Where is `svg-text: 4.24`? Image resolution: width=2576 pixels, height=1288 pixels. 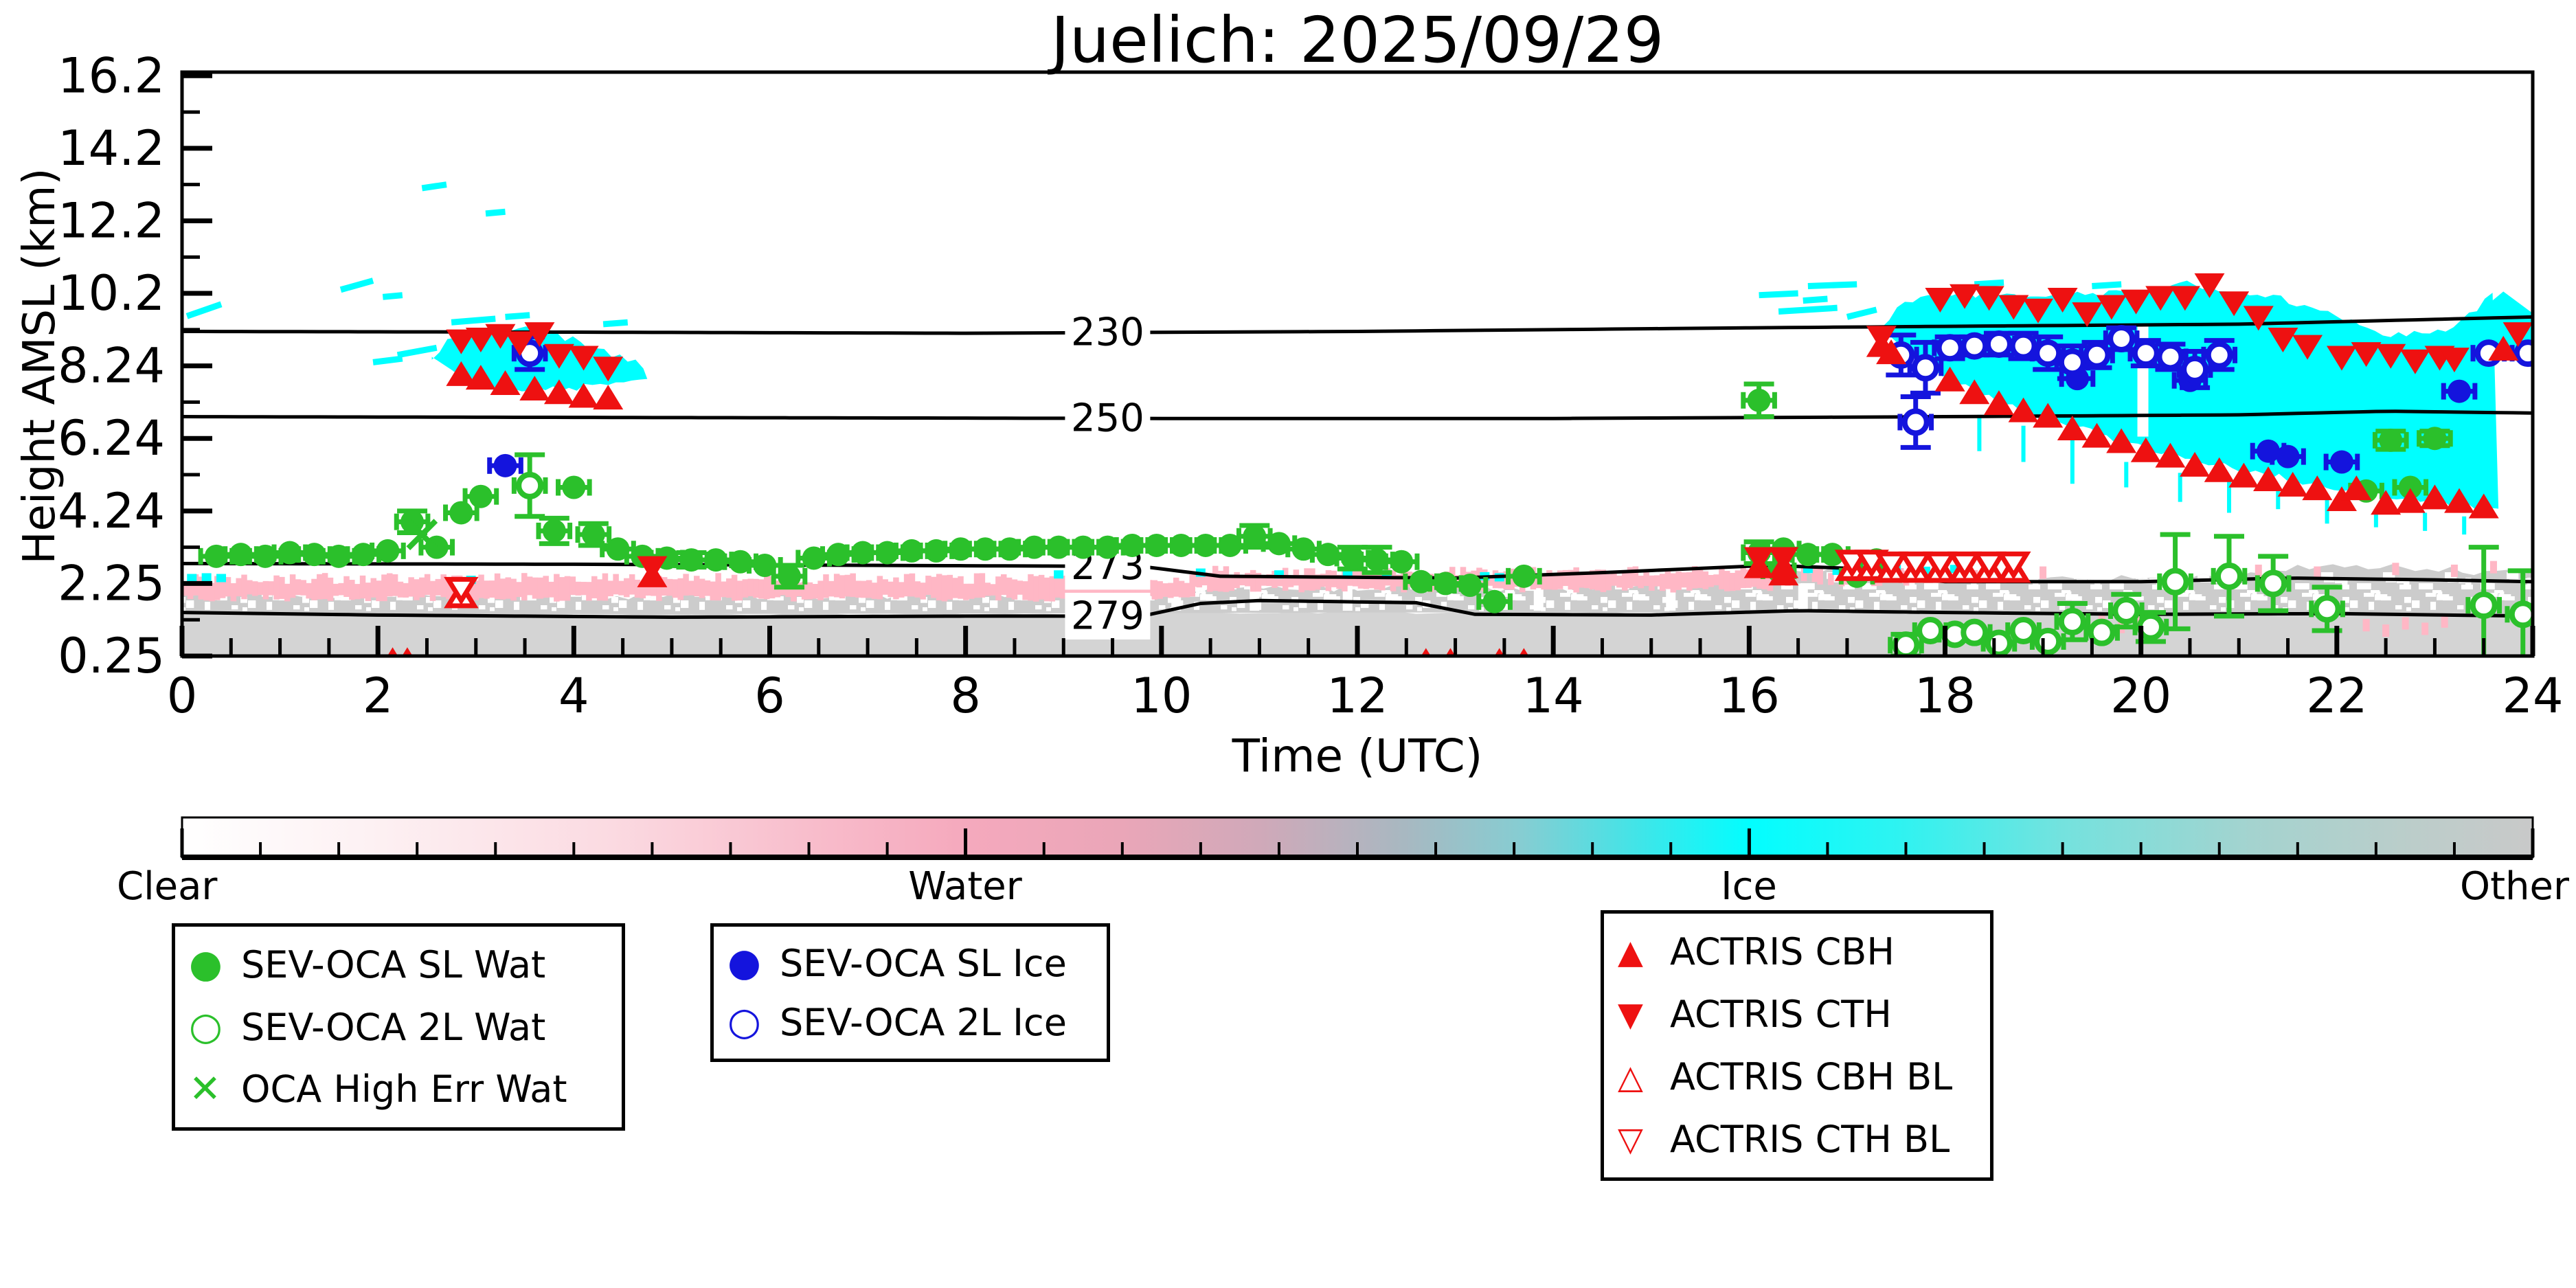 svg-text: 4.24 is located at coordinates (111, 511).